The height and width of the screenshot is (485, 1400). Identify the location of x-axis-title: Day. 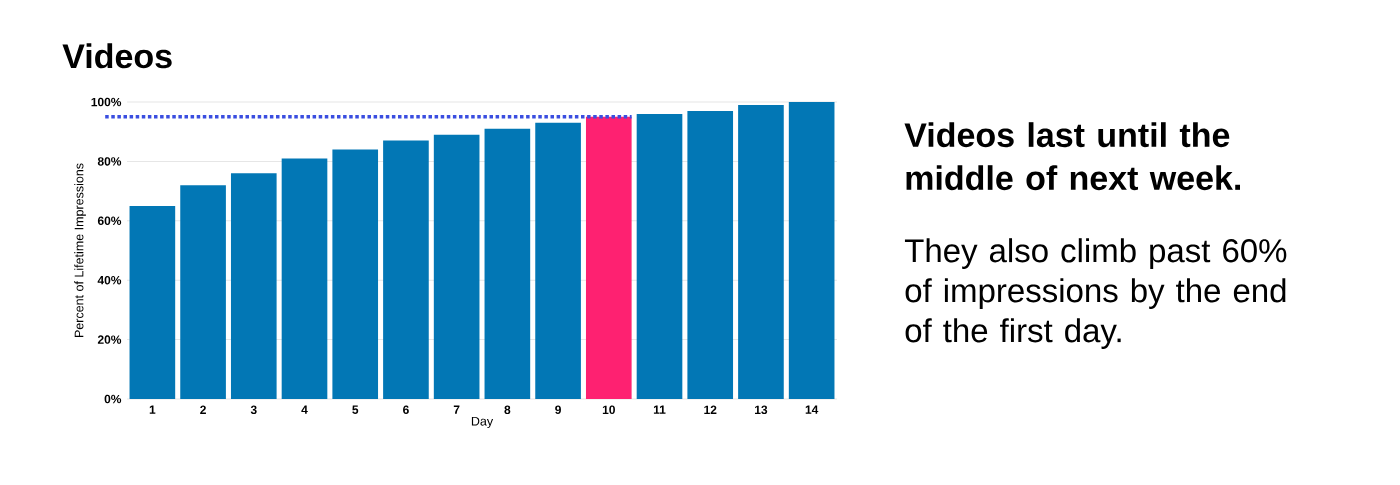
(482, 422).